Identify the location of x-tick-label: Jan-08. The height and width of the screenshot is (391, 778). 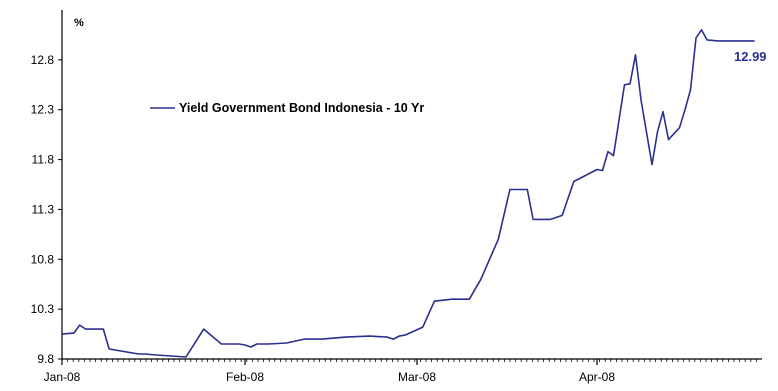
(62, 377).